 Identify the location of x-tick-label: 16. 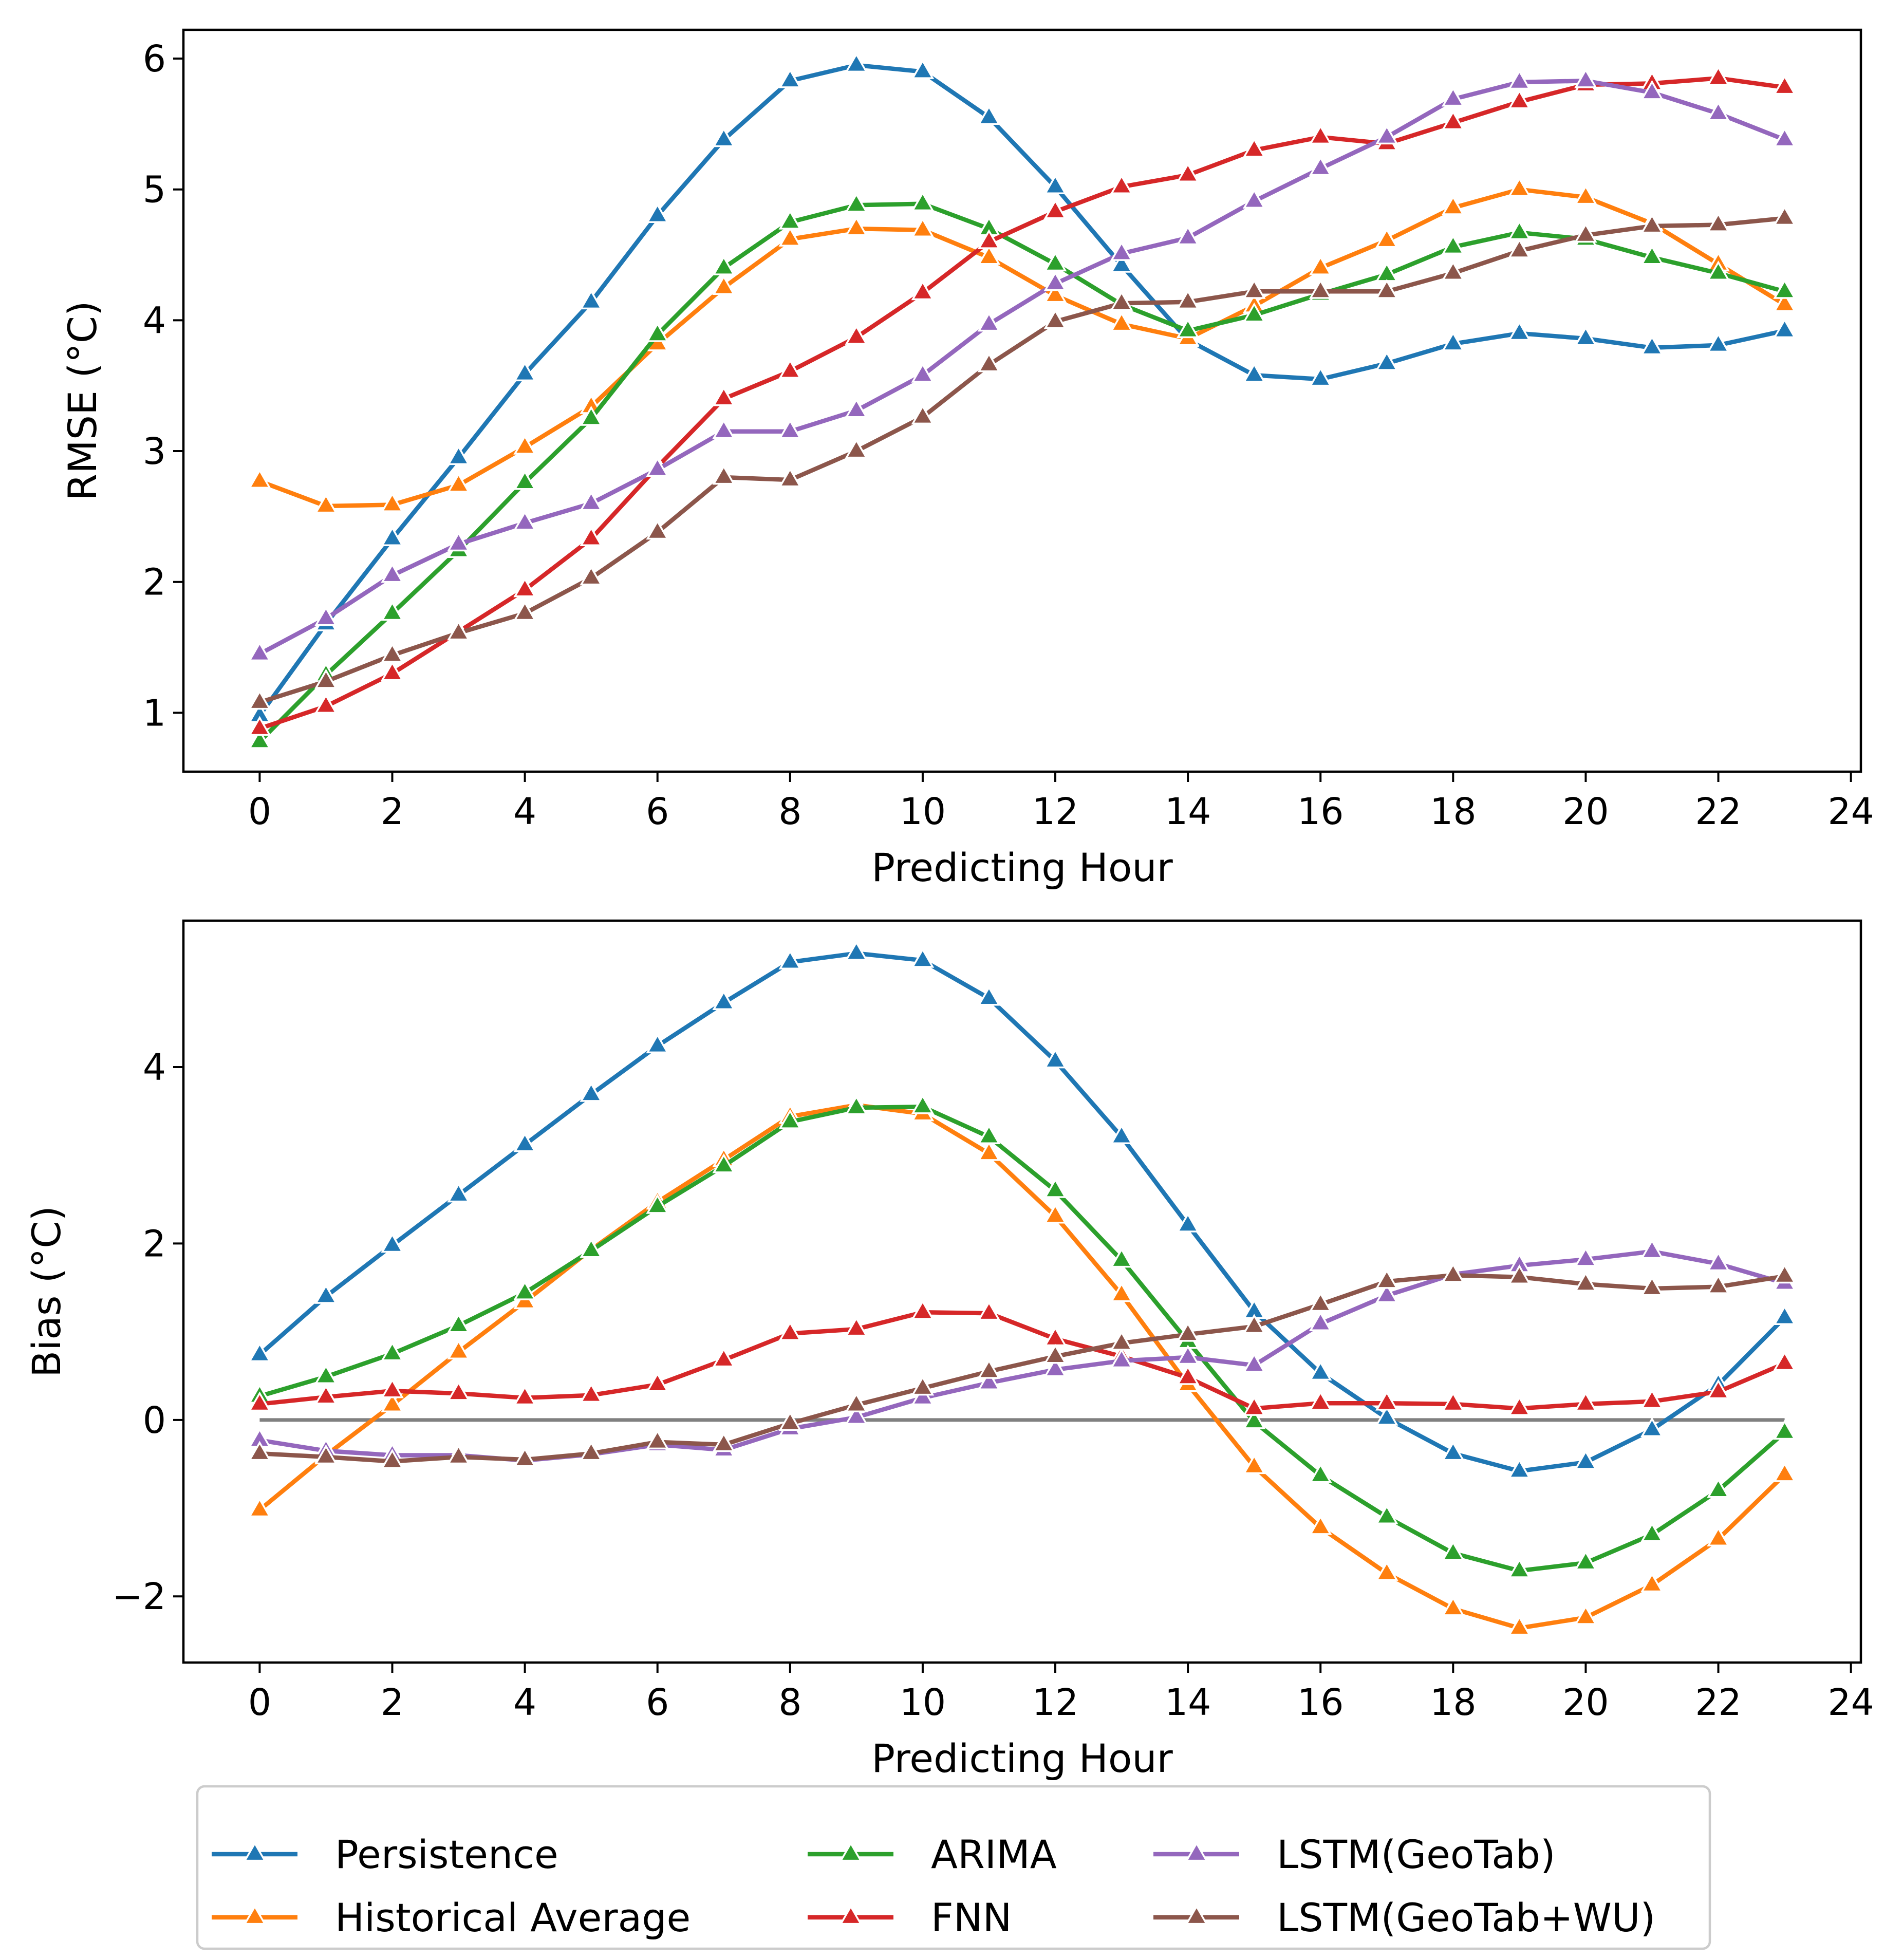
(1320, 812).